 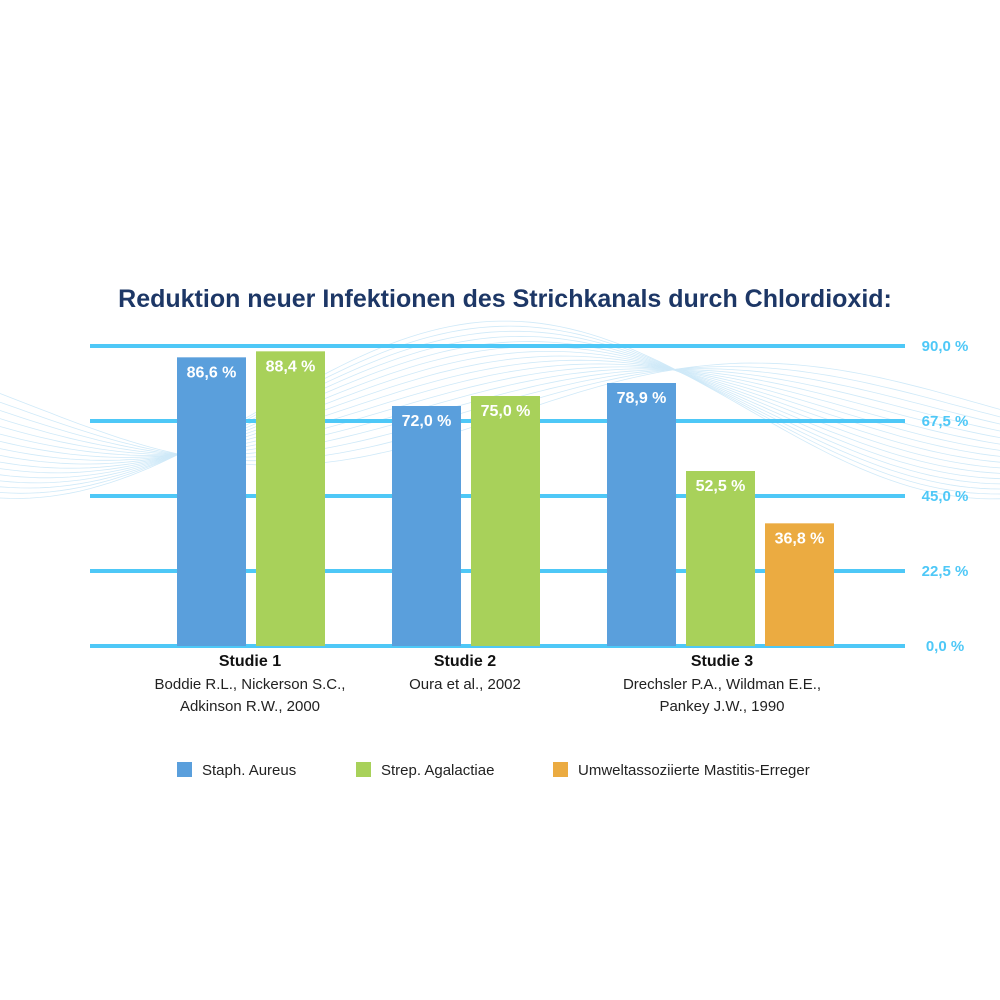 I want to click on bar-value-label: 78,9 %, so click(x=642, y=398).